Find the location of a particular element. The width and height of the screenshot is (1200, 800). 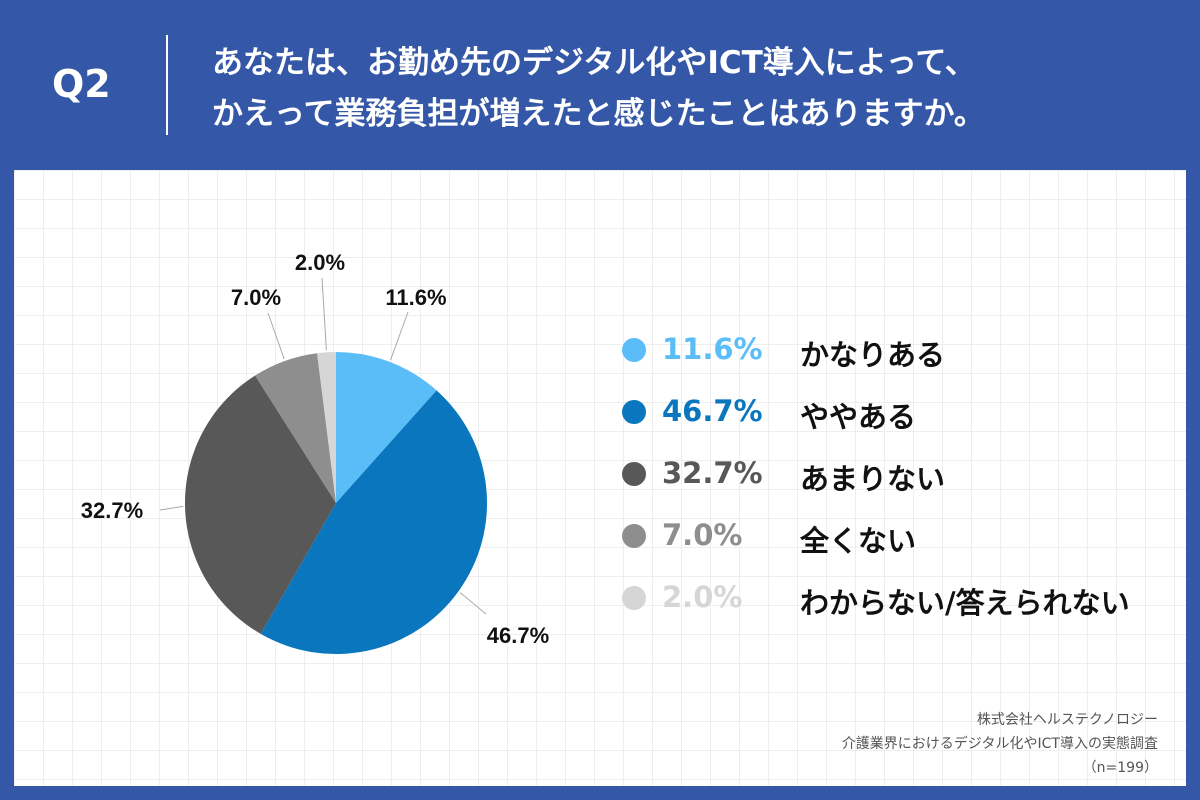

pie-data-label: 2.0% is located at coordinates (320, 262).